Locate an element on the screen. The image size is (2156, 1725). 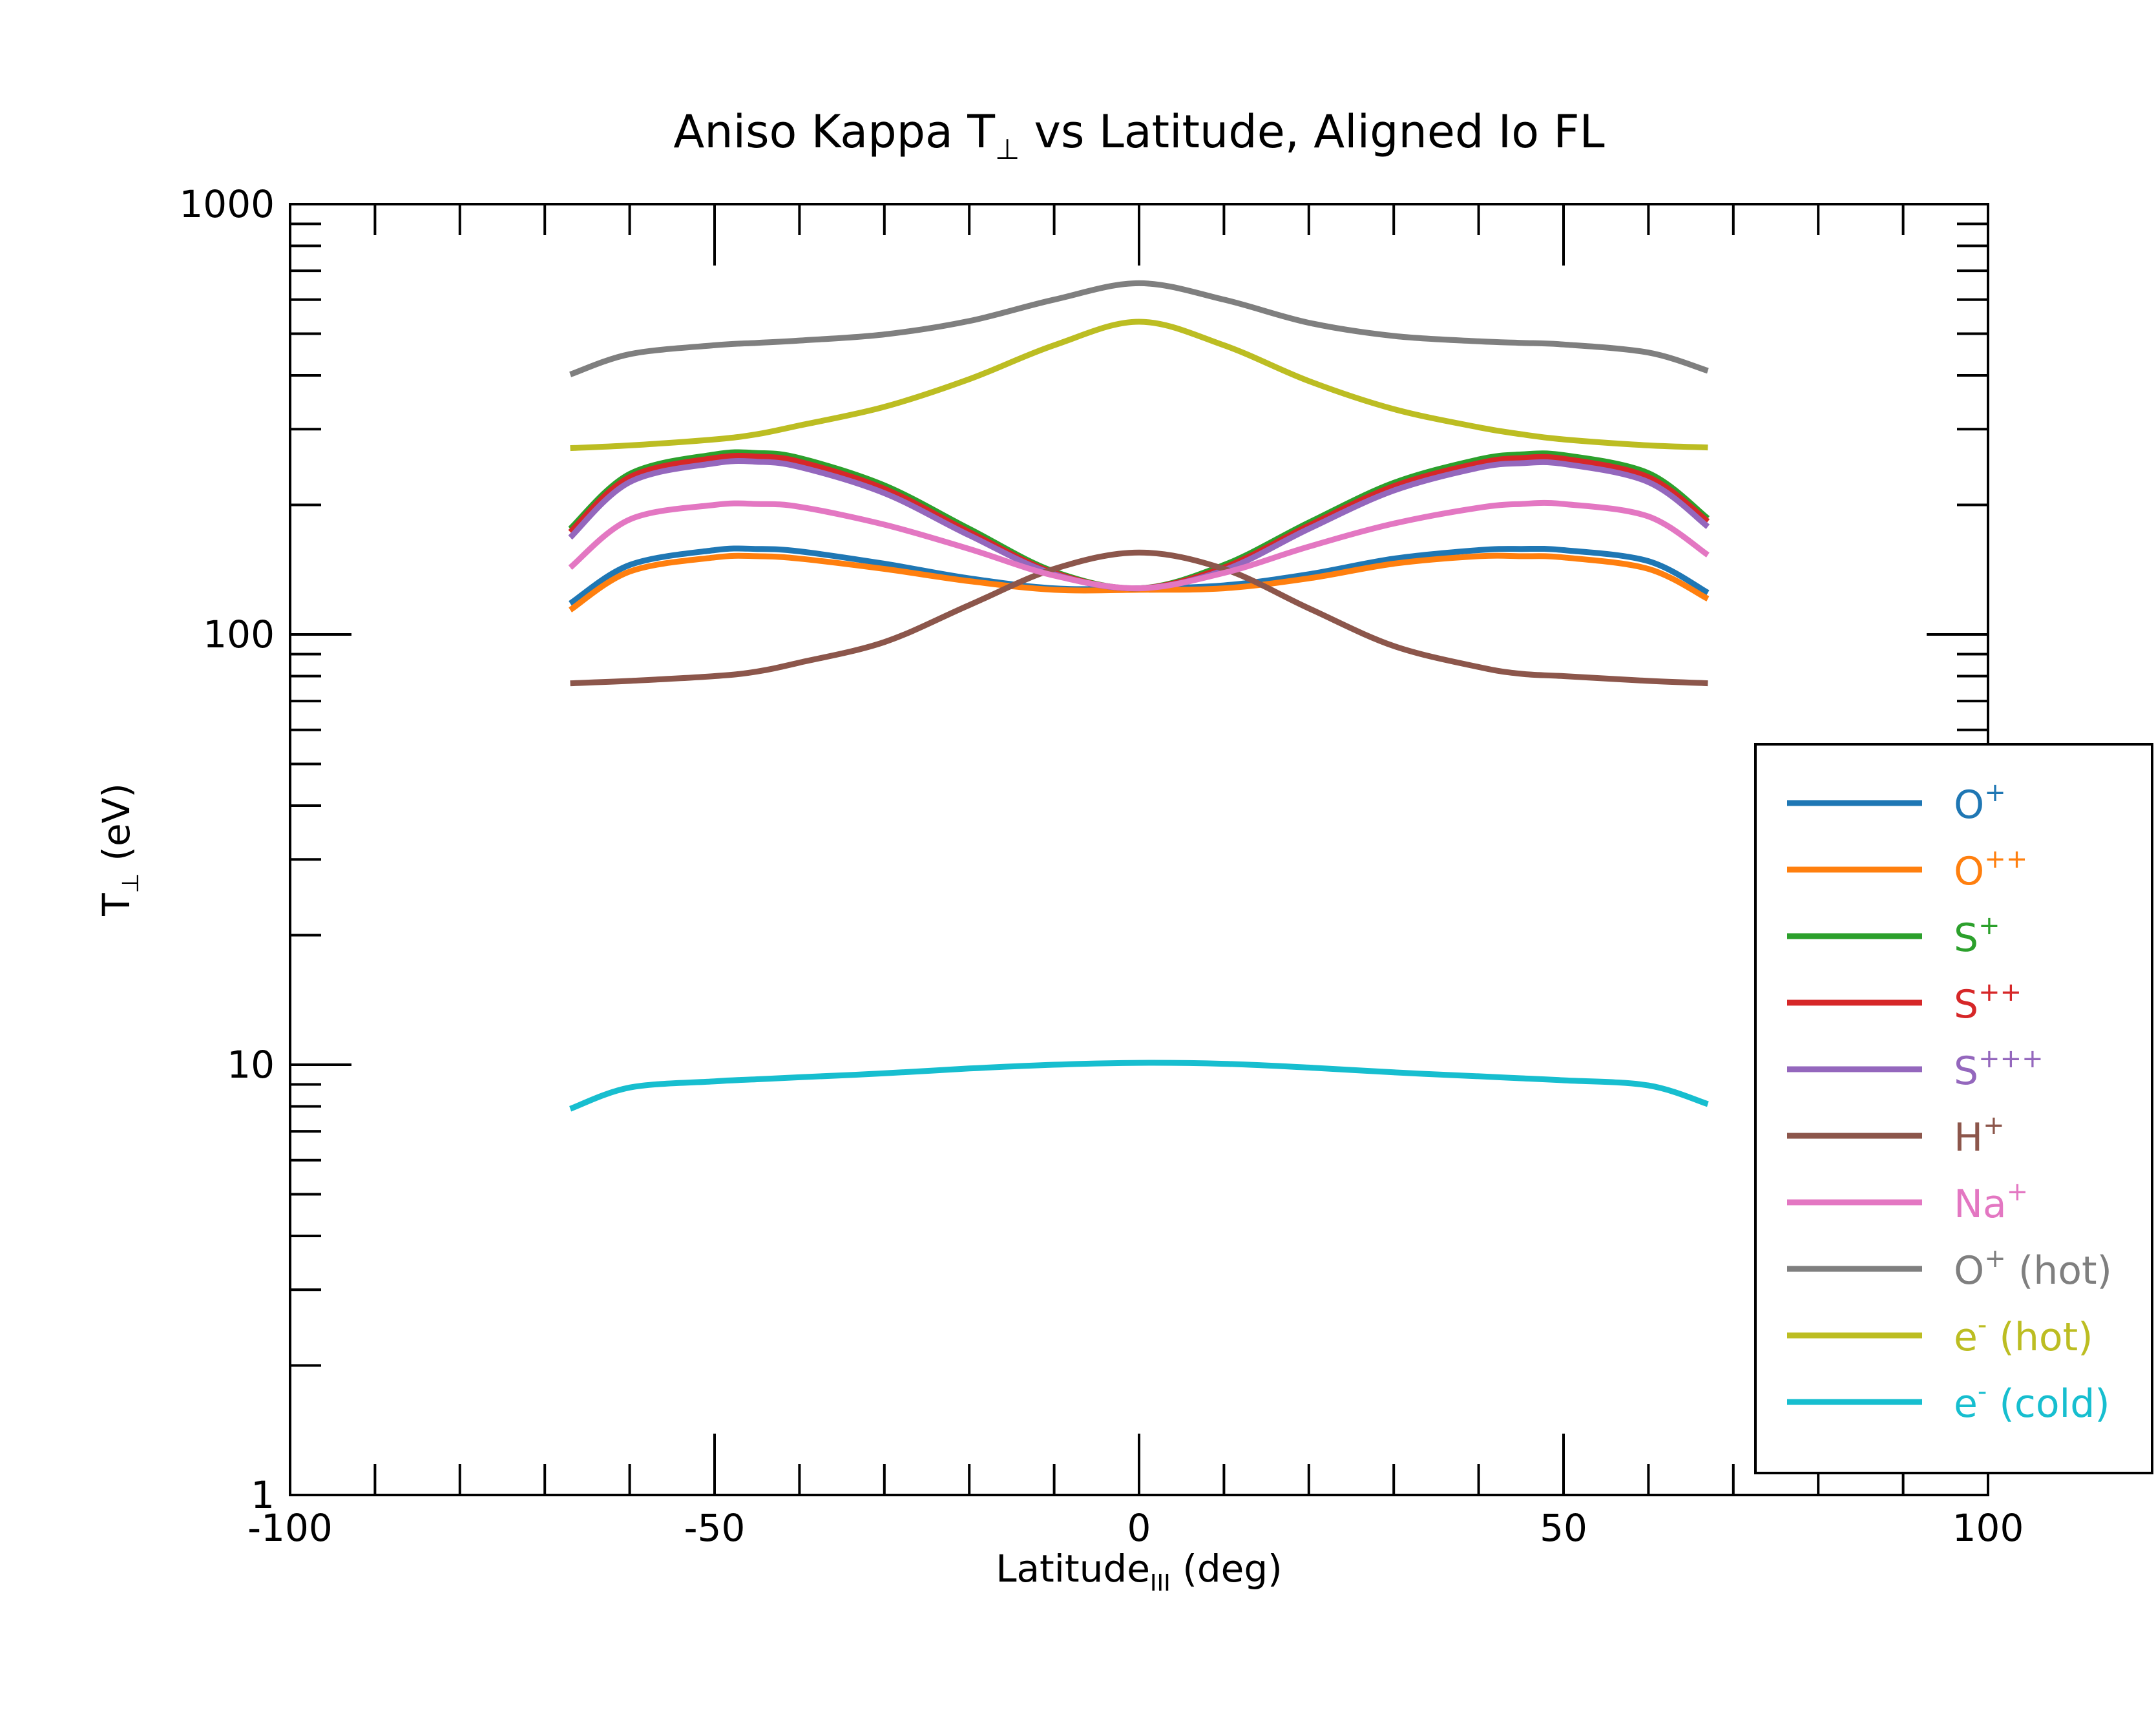
x-tick-label: 0 is located at coordinates (1139, 1528).